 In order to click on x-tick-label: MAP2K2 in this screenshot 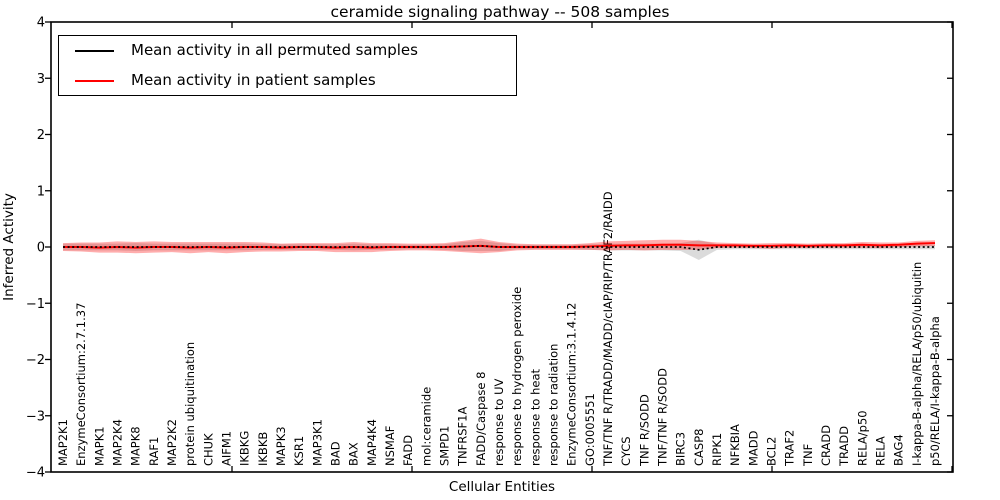, I will do `click(172, 442)`.